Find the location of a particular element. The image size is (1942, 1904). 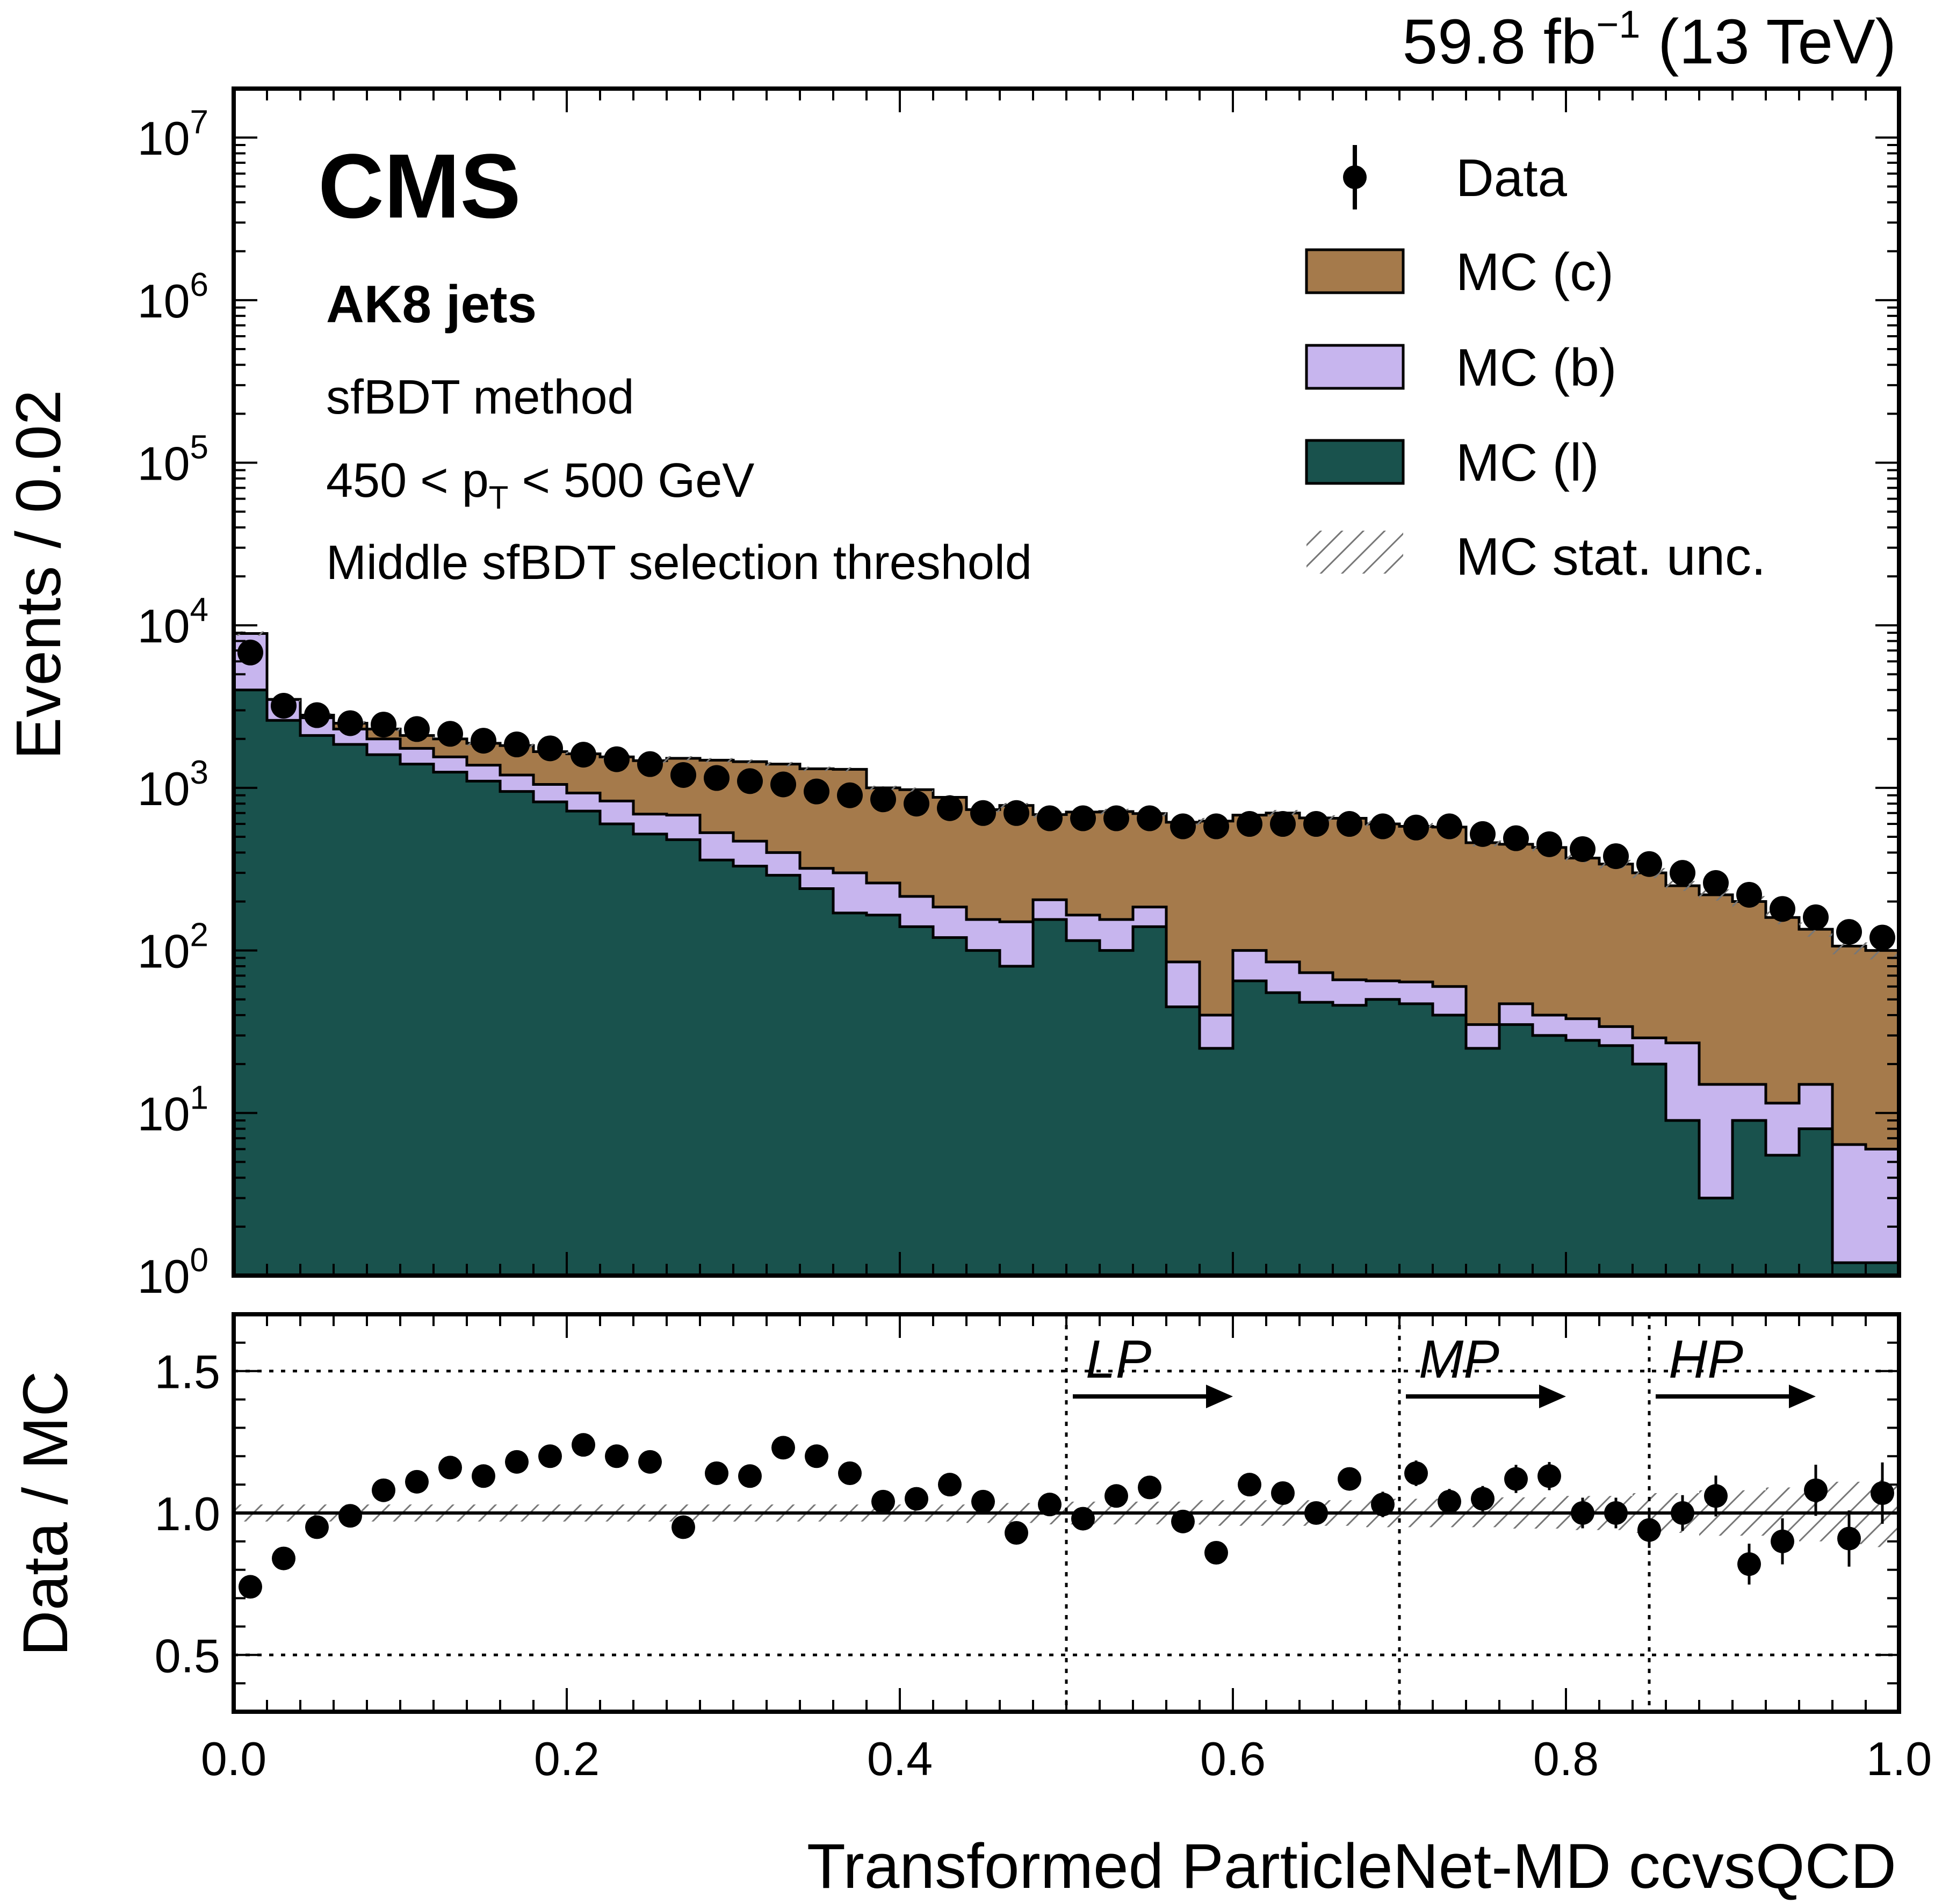

region-label-hp: HP is located at coordinates (1706, 1359).